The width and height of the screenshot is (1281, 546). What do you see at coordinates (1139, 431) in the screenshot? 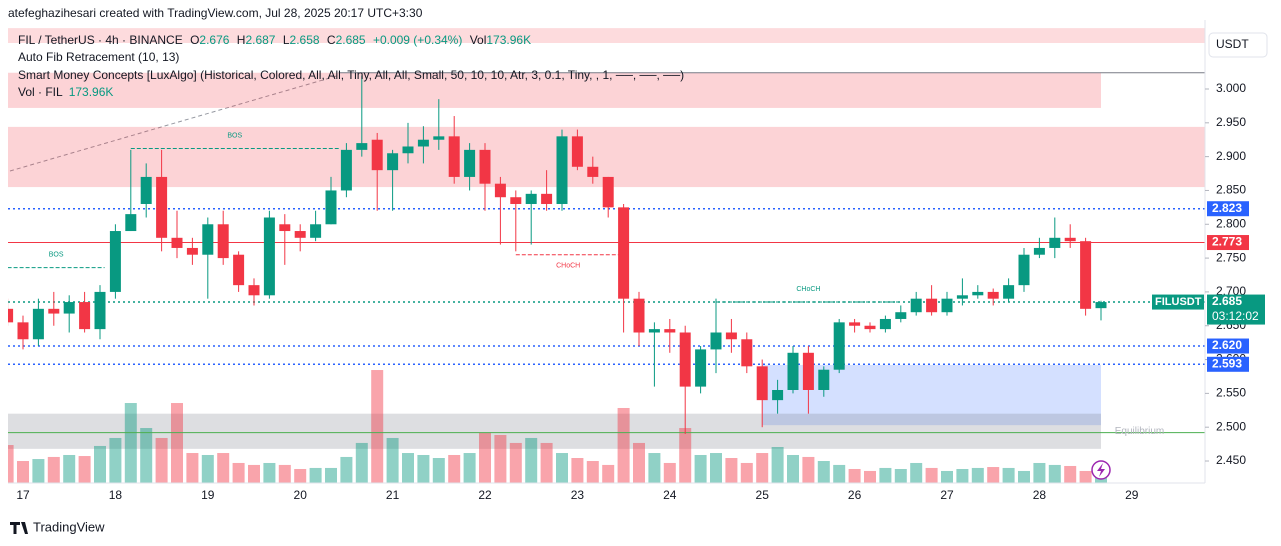
I see `structure-label: Equilibrium` at bounding box center [1139, 431].